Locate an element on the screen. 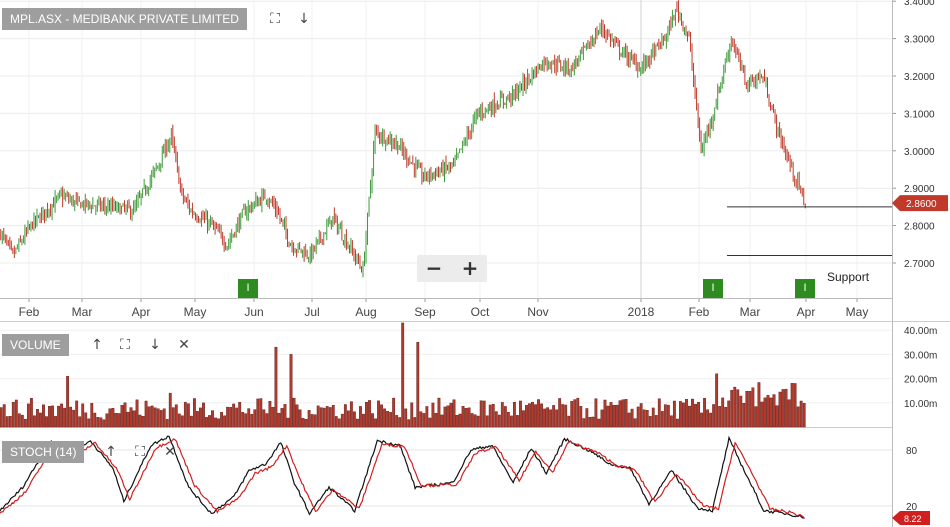 This screenshot has height=527, width=950. x-tick-label: Feb is located at coordinates (29, 312).